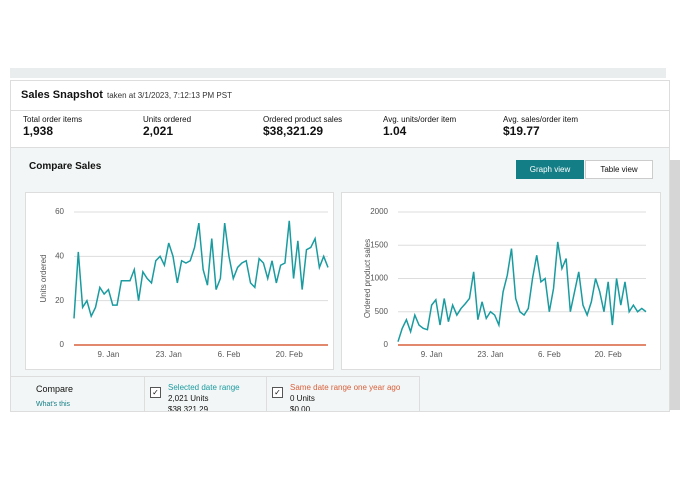 Image resolution: width=680 pixels, height=480 pixels. Describe the element at coordinates (300, 408) in the screenshot. I see `compare-sales: $0.00` at that location.